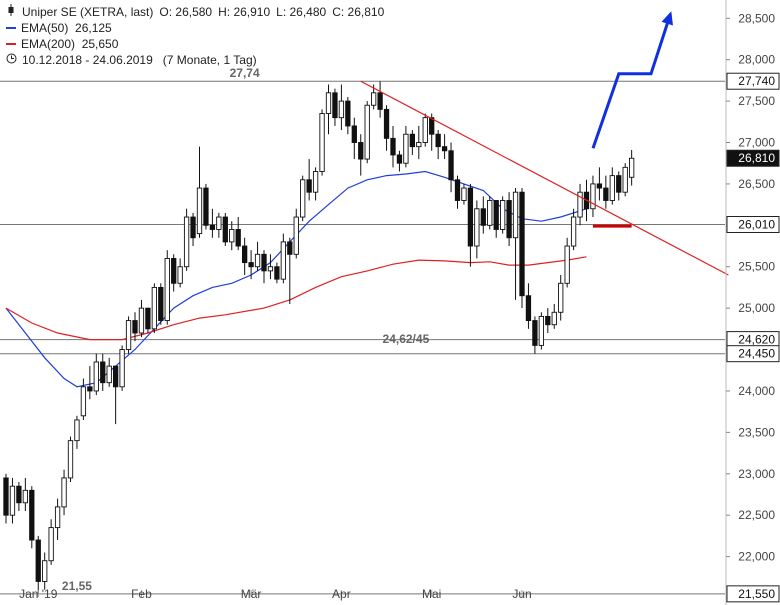 This screenshot has width=780, height=605. What do you see at coordinates (366, 12) in the screenshot?
I see `legend-close-value: 26,810` at bounding box center [366, 12].